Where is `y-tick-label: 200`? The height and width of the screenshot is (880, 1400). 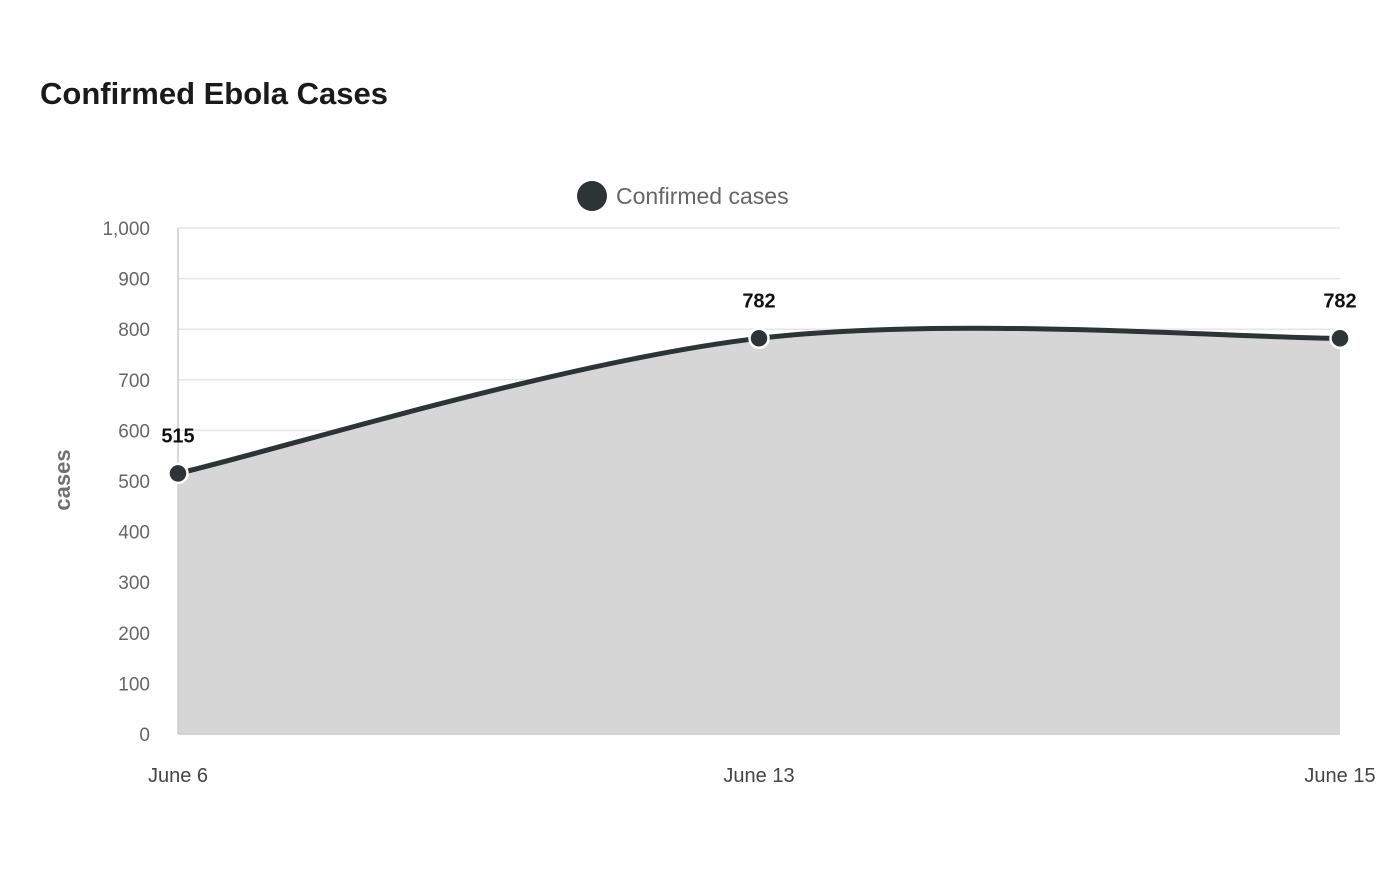
y-tick-label: 200 is located at coordinates (134, 634).